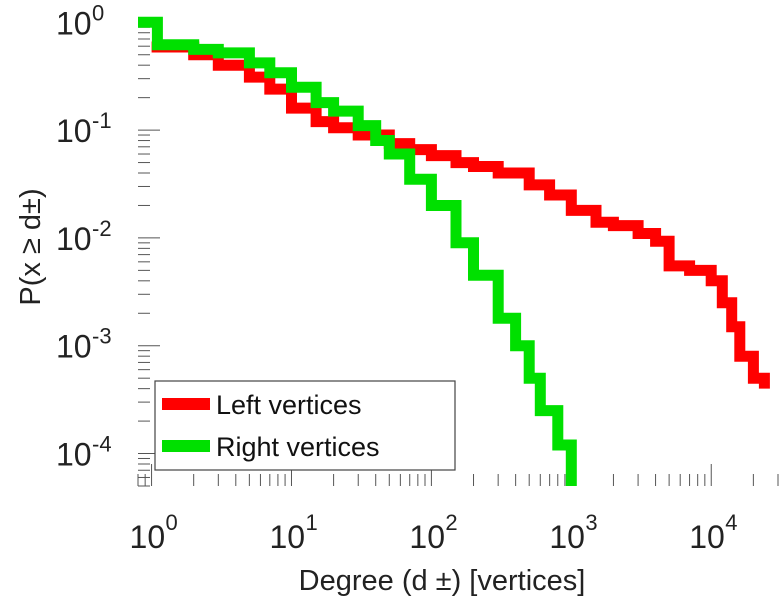  What do you see at coordinates (731, 522) in the screenshot?
I see `x-tick-label-exponent: 4` at bounding box center [731, 522].